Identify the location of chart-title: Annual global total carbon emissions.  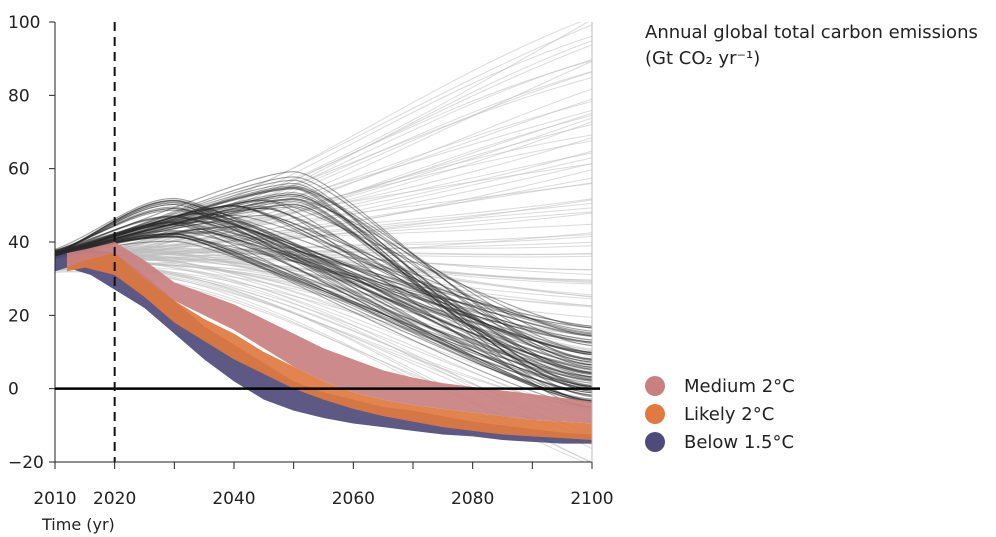
(811, 32).